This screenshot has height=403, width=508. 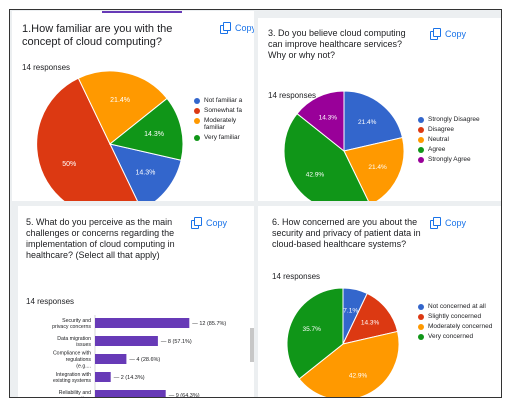 I want to click on pie-slice-not-familiar-a, so click(x=145, y=172).